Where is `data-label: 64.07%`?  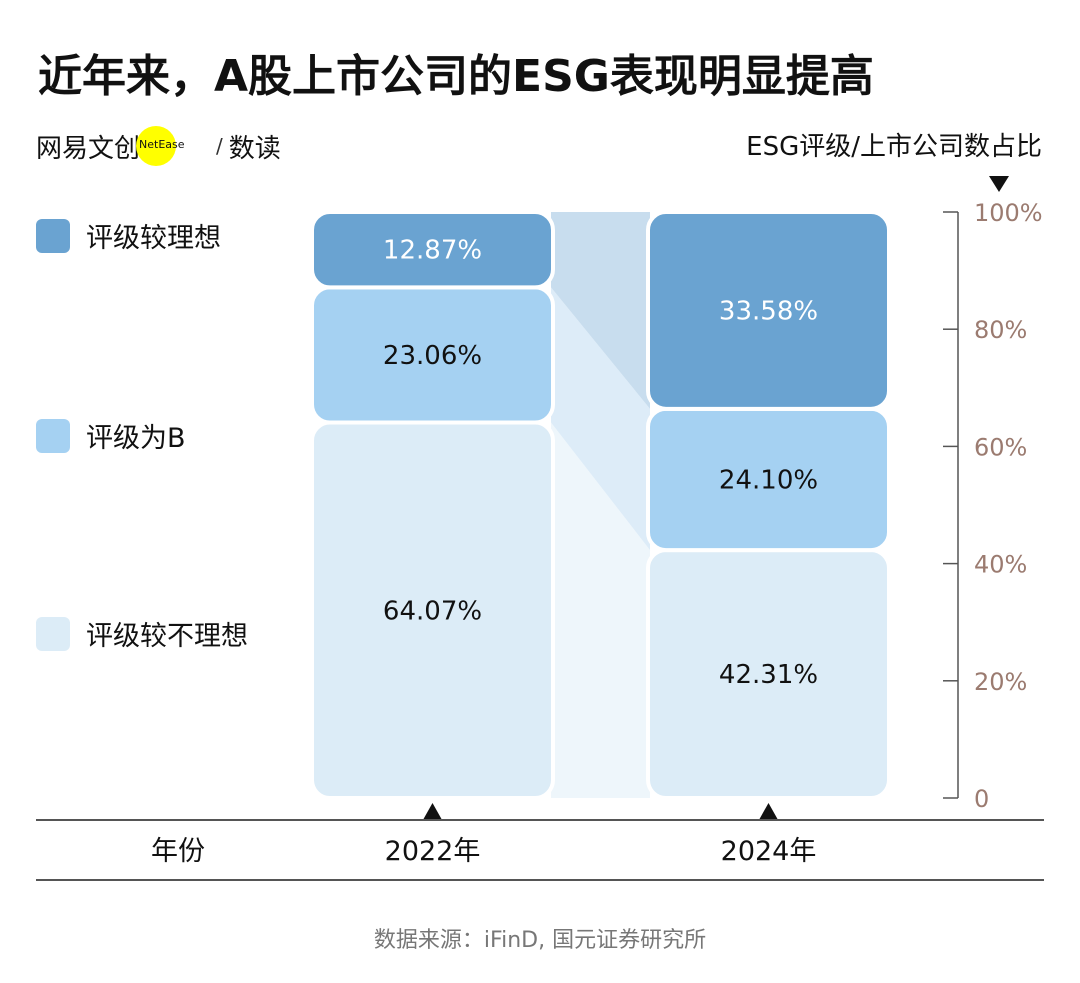 data-label: 64.07% is located at coordinates (432, 611).